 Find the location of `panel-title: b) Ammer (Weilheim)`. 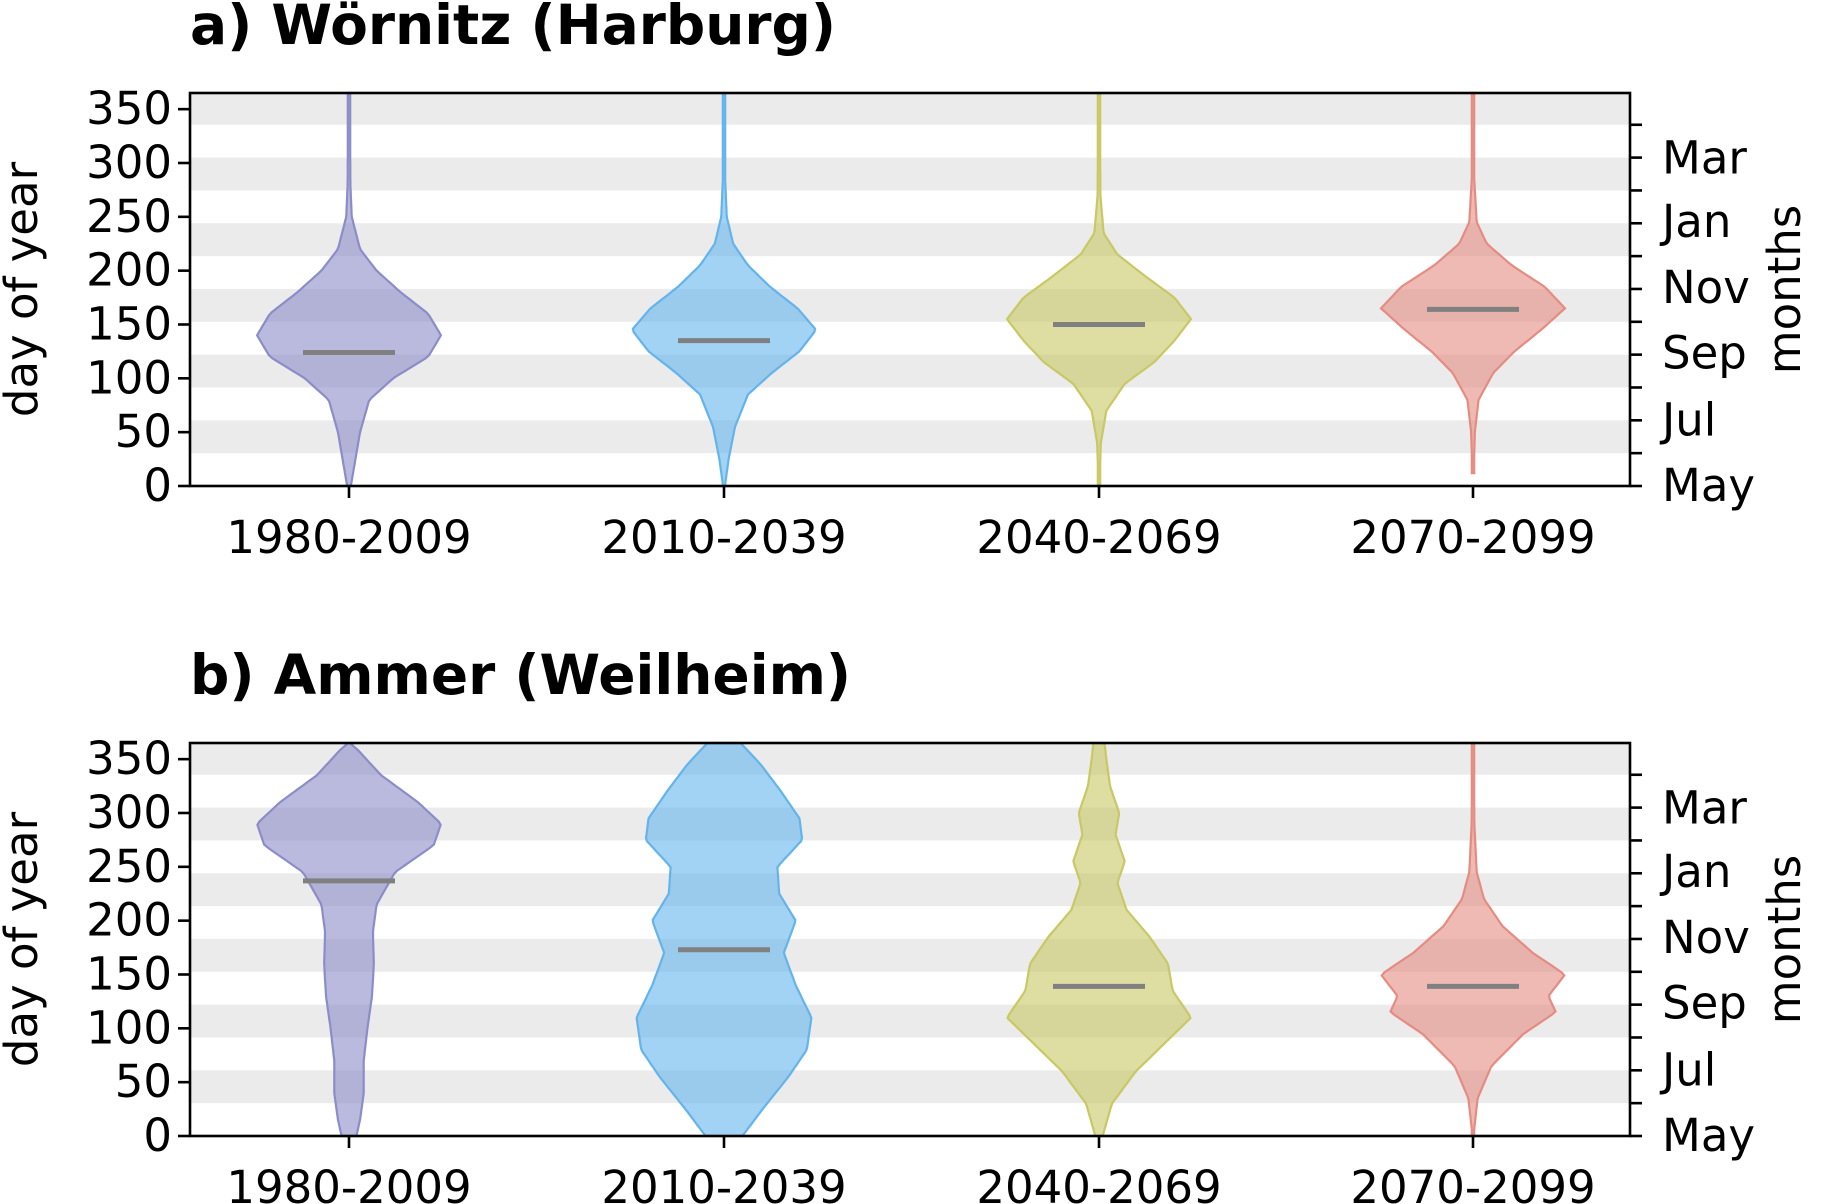

panel-title: b) Ammer (Weilheim) is located at coordinates (520, 675).